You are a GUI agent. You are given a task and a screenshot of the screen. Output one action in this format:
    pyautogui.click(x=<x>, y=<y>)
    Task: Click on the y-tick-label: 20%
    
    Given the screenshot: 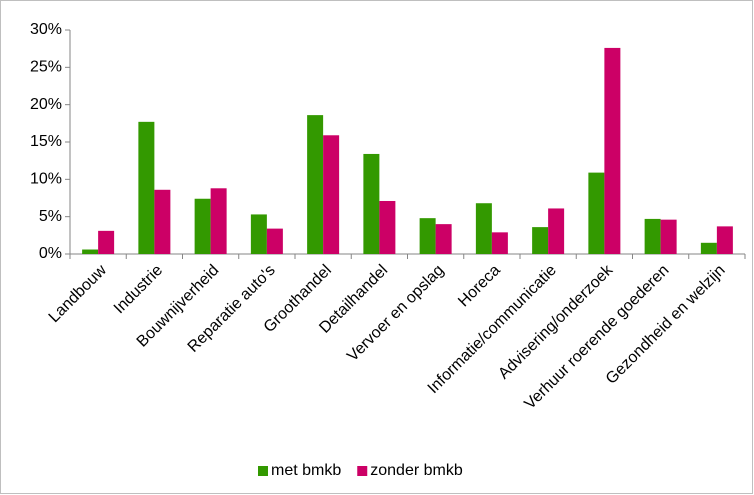 What is the action you would take?
    pyautogui.click(x=46, y=104)
    